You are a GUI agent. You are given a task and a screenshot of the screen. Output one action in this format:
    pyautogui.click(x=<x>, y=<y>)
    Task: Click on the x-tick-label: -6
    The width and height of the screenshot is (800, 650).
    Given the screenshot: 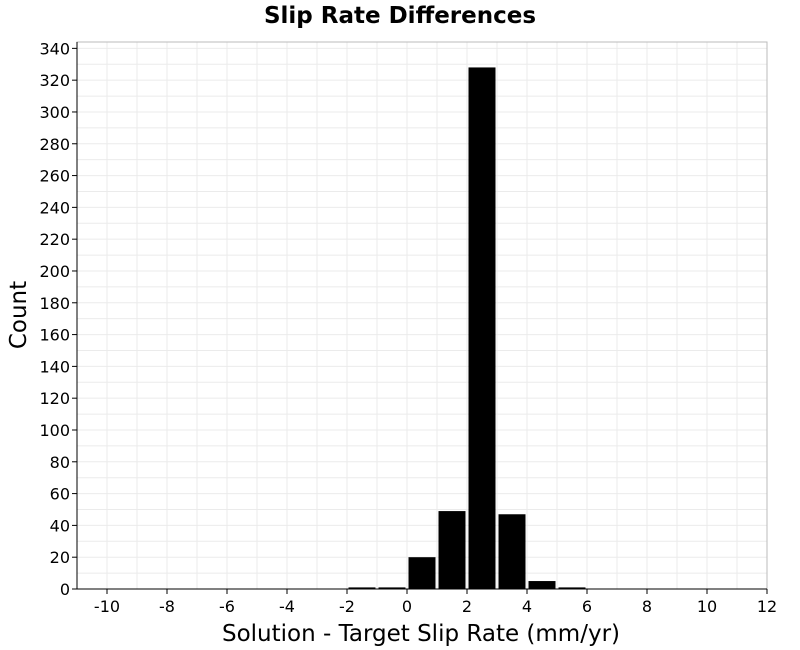 What is the action you would take?
    pyautogui.click(x=227, y=606)
    